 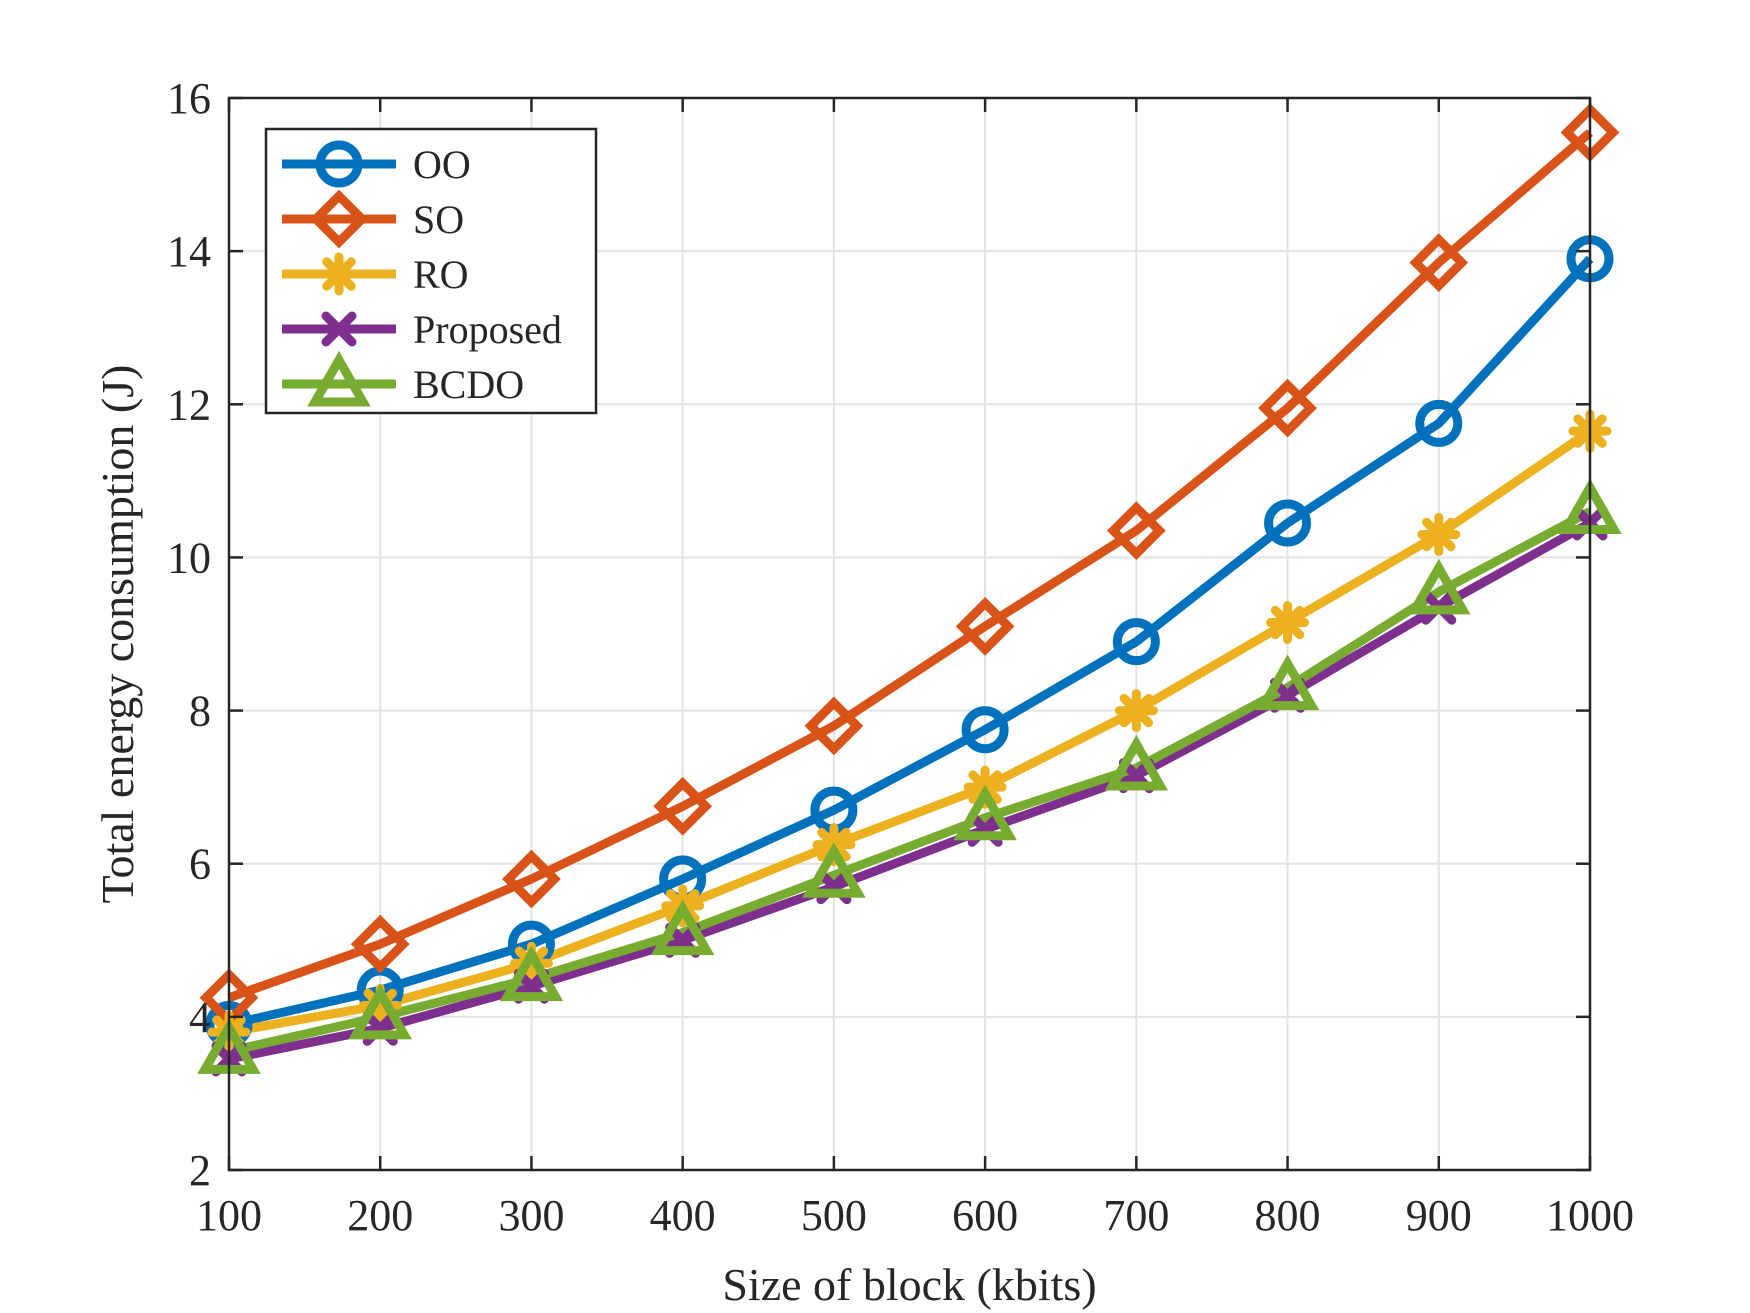 What do you see at coordinates (438, 219) in the screenshot?
I see `legend-label-so: SO` at bounding box center [438, 219].